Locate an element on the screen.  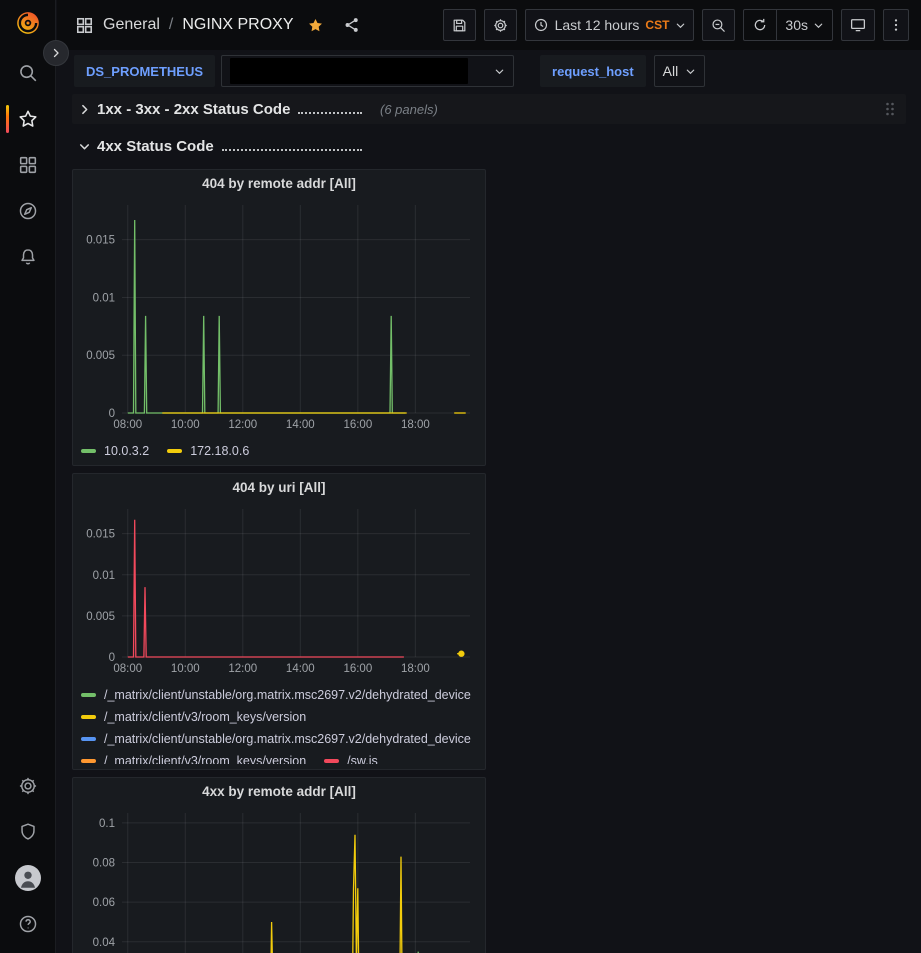
sidebar-item-explore is located at coordinates (28, 211).